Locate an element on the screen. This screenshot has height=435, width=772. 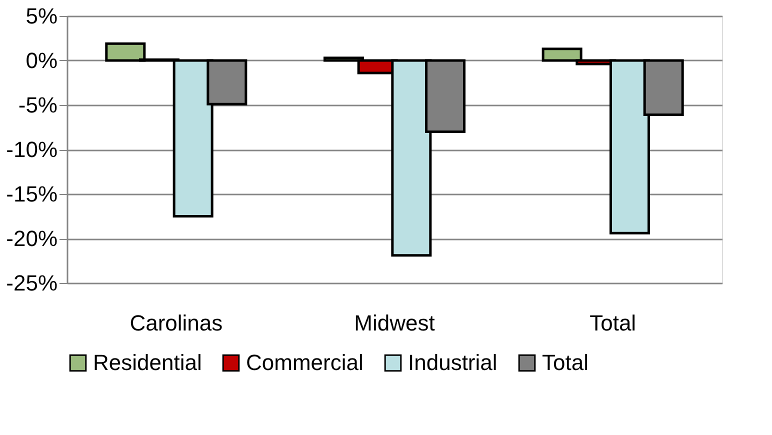
x-tick-label: Total is located at coordinates (613, 323).